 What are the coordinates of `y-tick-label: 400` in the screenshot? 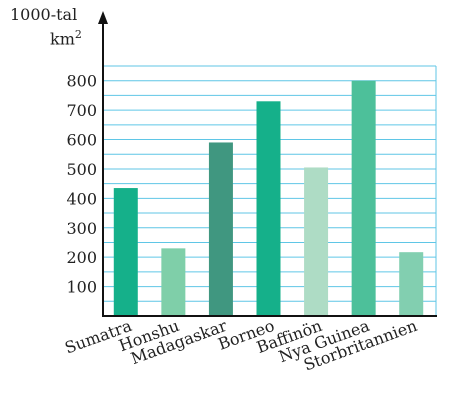 It's located at (81, 198).